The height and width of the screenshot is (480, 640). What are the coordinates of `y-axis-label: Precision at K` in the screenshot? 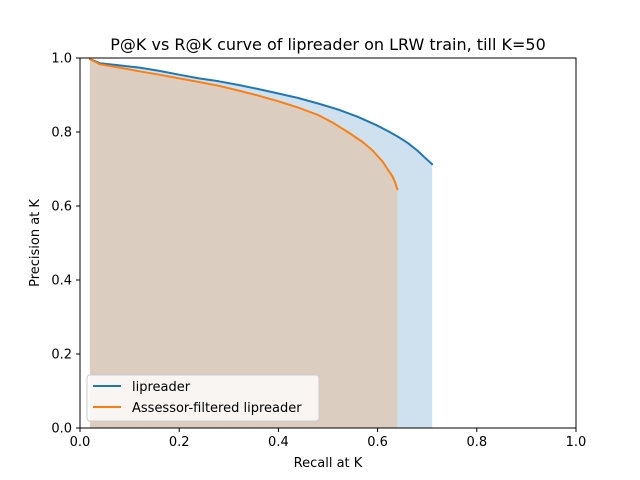 It's located at (35, 243).